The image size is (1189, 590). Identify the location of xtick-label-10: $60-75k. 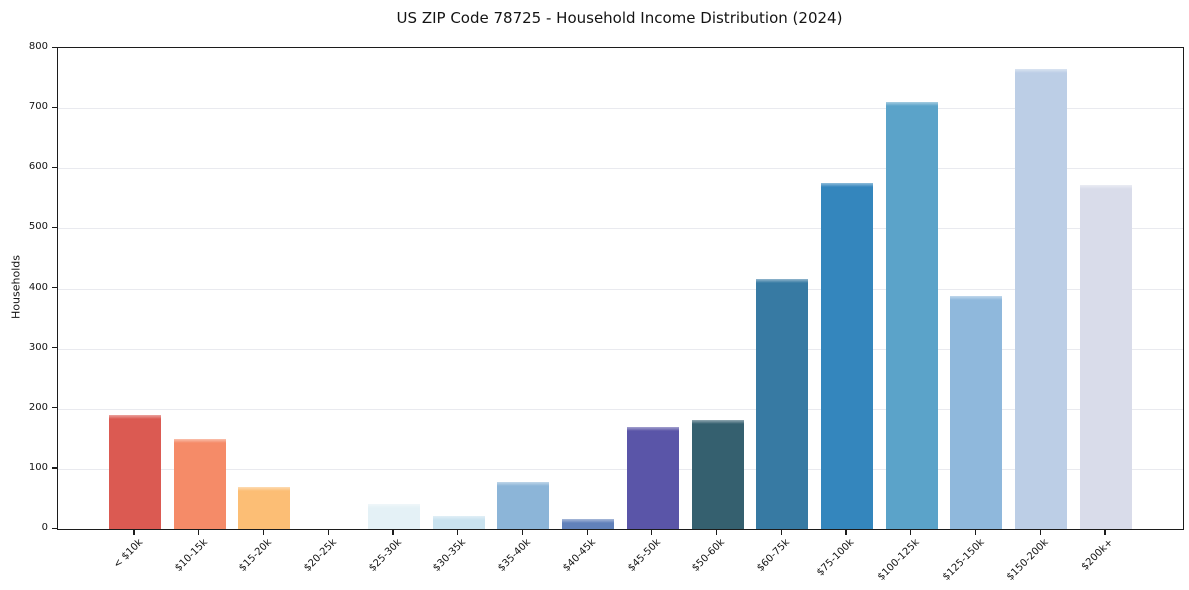
(774, 555).